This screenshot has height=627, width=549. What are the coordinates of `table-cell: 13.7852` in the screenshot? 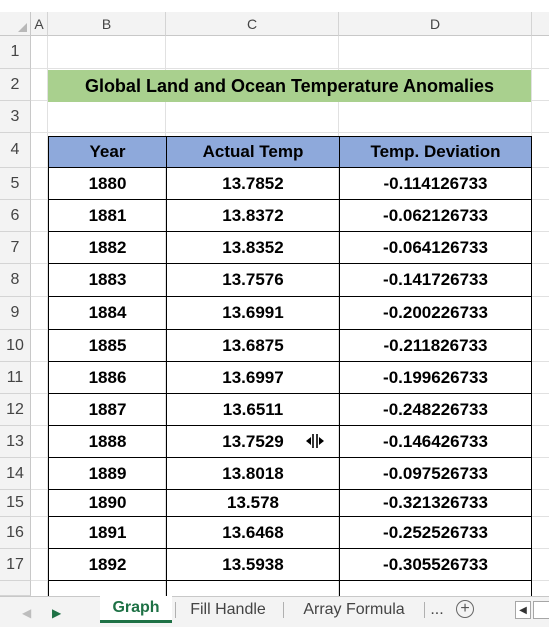 It's located at (252, 184).